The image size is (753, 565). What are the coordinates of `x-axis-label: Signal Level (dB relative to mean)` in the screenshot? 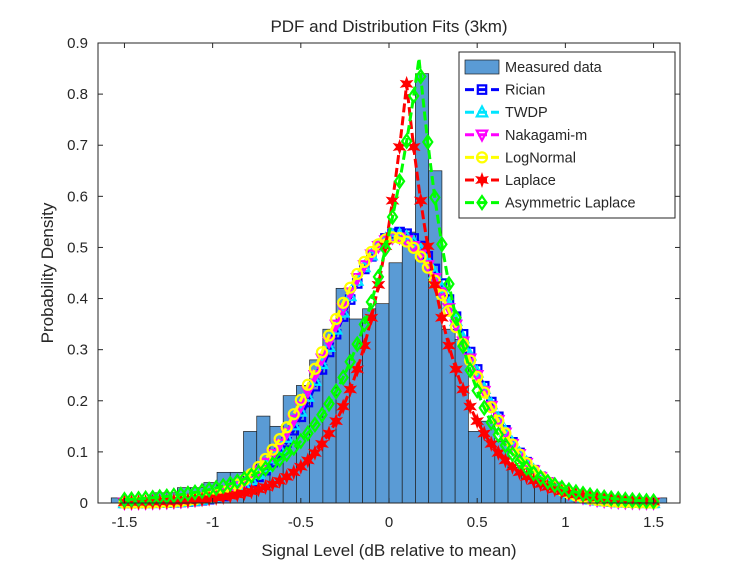 It's located at (388, 550).